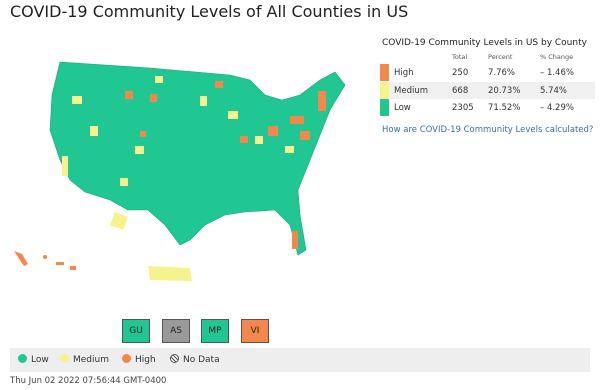  What do you see at coordinates (504, 108) in the screenshot?
I see `percent: 71.52%` at bounding box center [504, 108].